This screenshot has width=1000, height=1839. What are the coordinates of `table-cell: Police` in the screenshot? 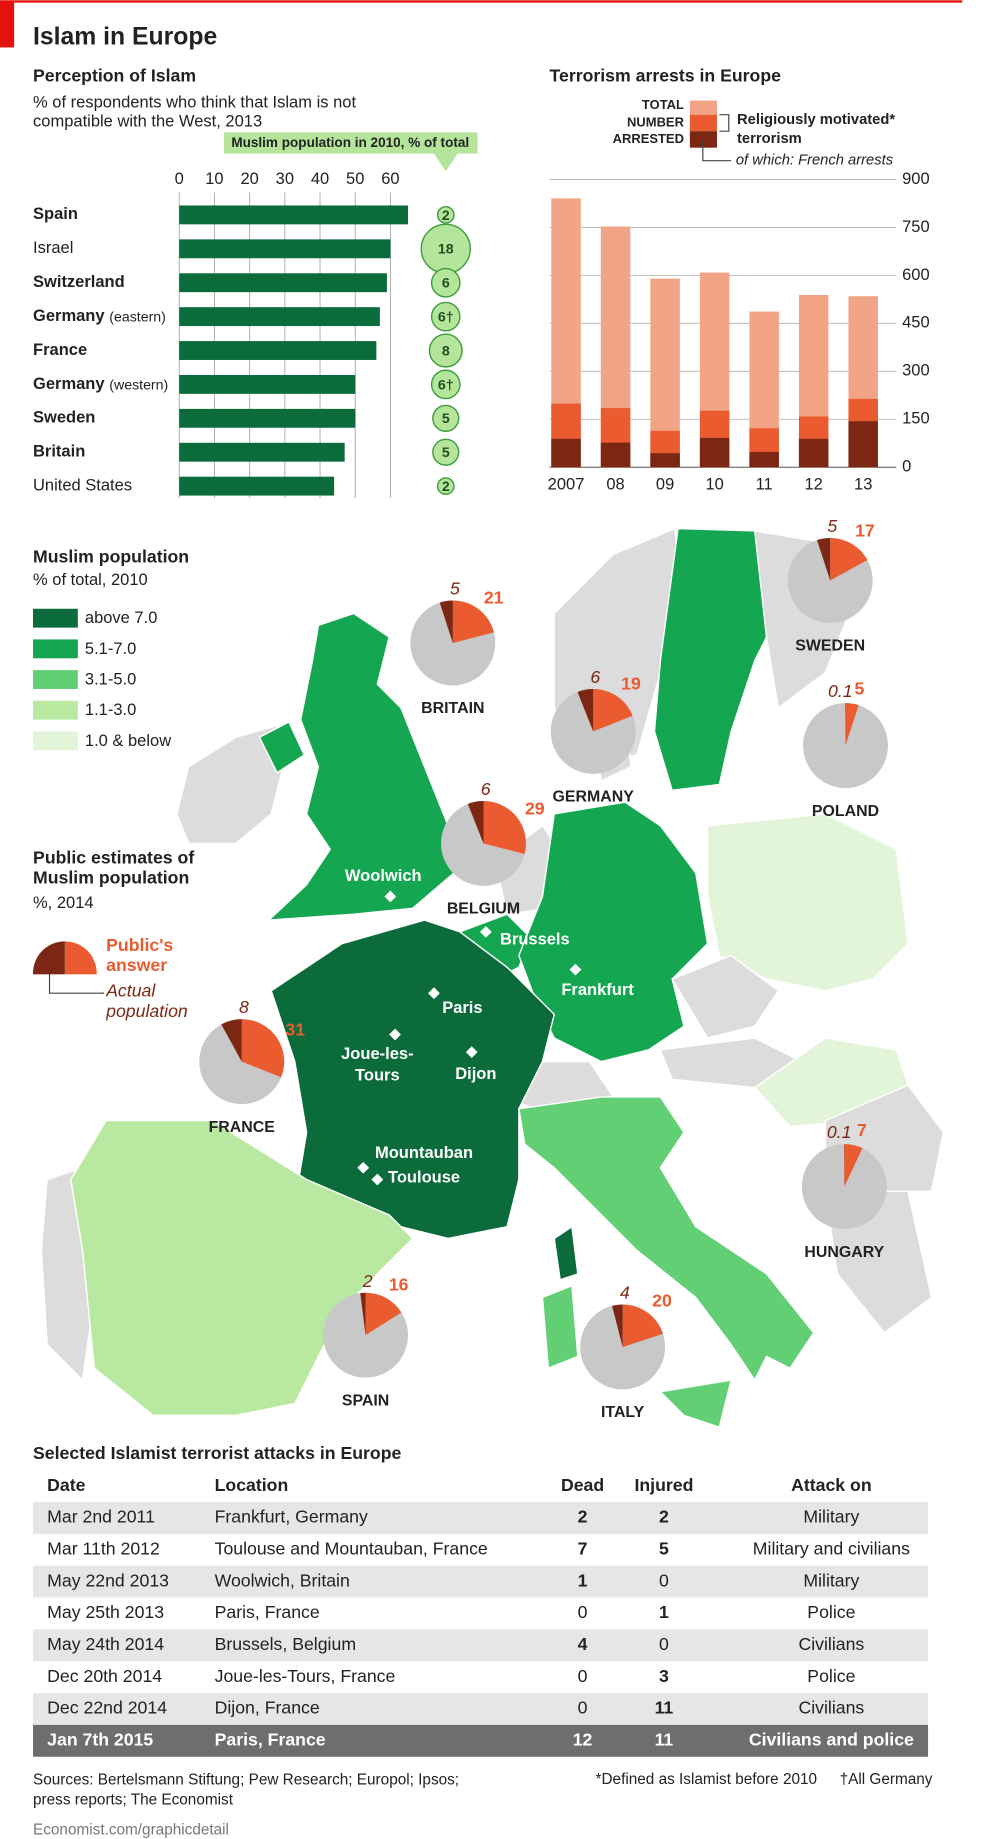 It's located at (831, 1676).